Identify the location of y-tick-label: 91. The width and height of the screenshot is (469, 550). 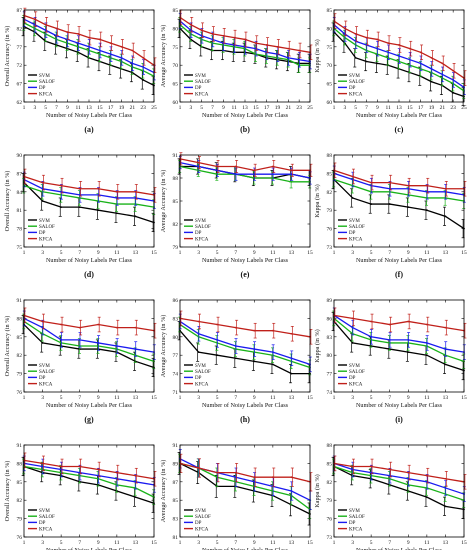
(20, 301).